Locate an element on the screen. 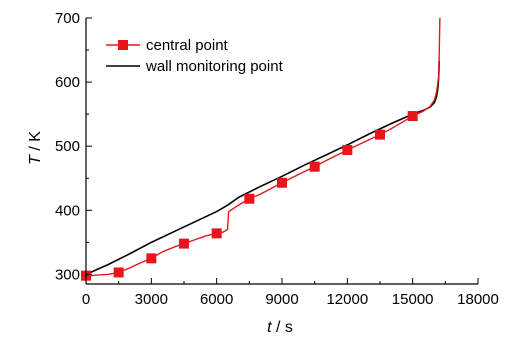 This screenshot has width=507, height=337. y-axis-unit: / K is located at coordinates (35, 143).